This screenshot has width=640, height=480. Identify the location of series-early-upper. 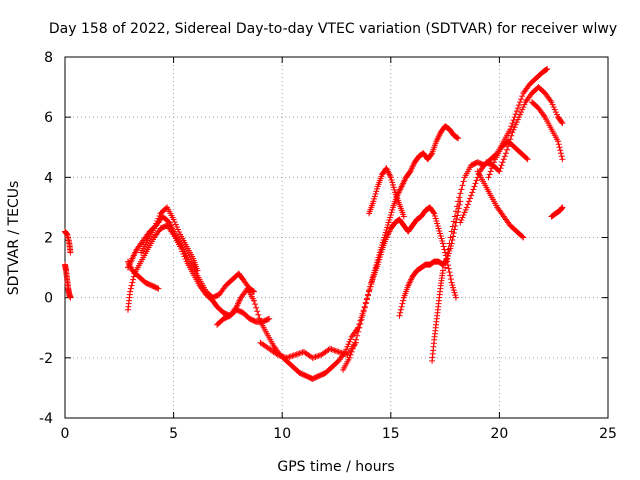
(68, 242).